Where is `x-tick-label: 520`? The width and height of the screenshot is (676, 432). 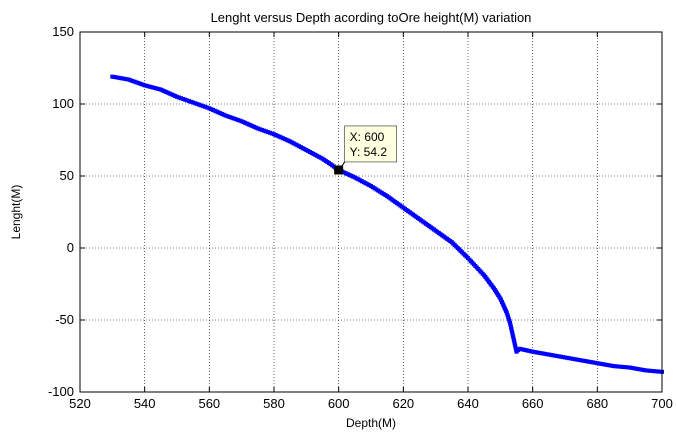 x-tick-label: 520 is located at coordinates (80, 403).